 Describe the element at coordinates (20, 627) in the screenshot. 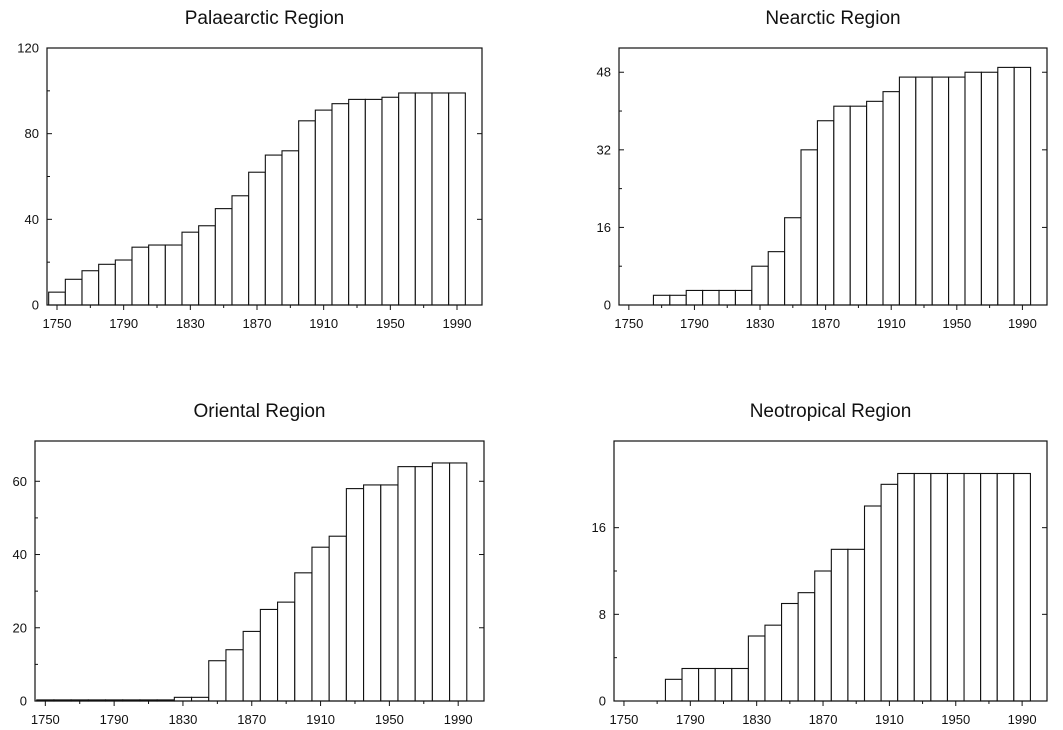

I see `y-tick-label: 20` at that location.